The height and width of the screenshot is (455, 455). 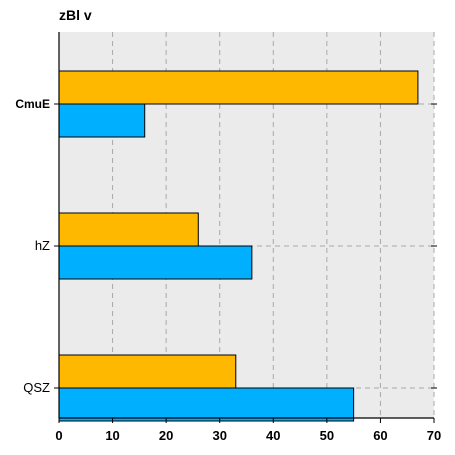 I want to click on x-tick-label: 40, so click(x=273, y=435).